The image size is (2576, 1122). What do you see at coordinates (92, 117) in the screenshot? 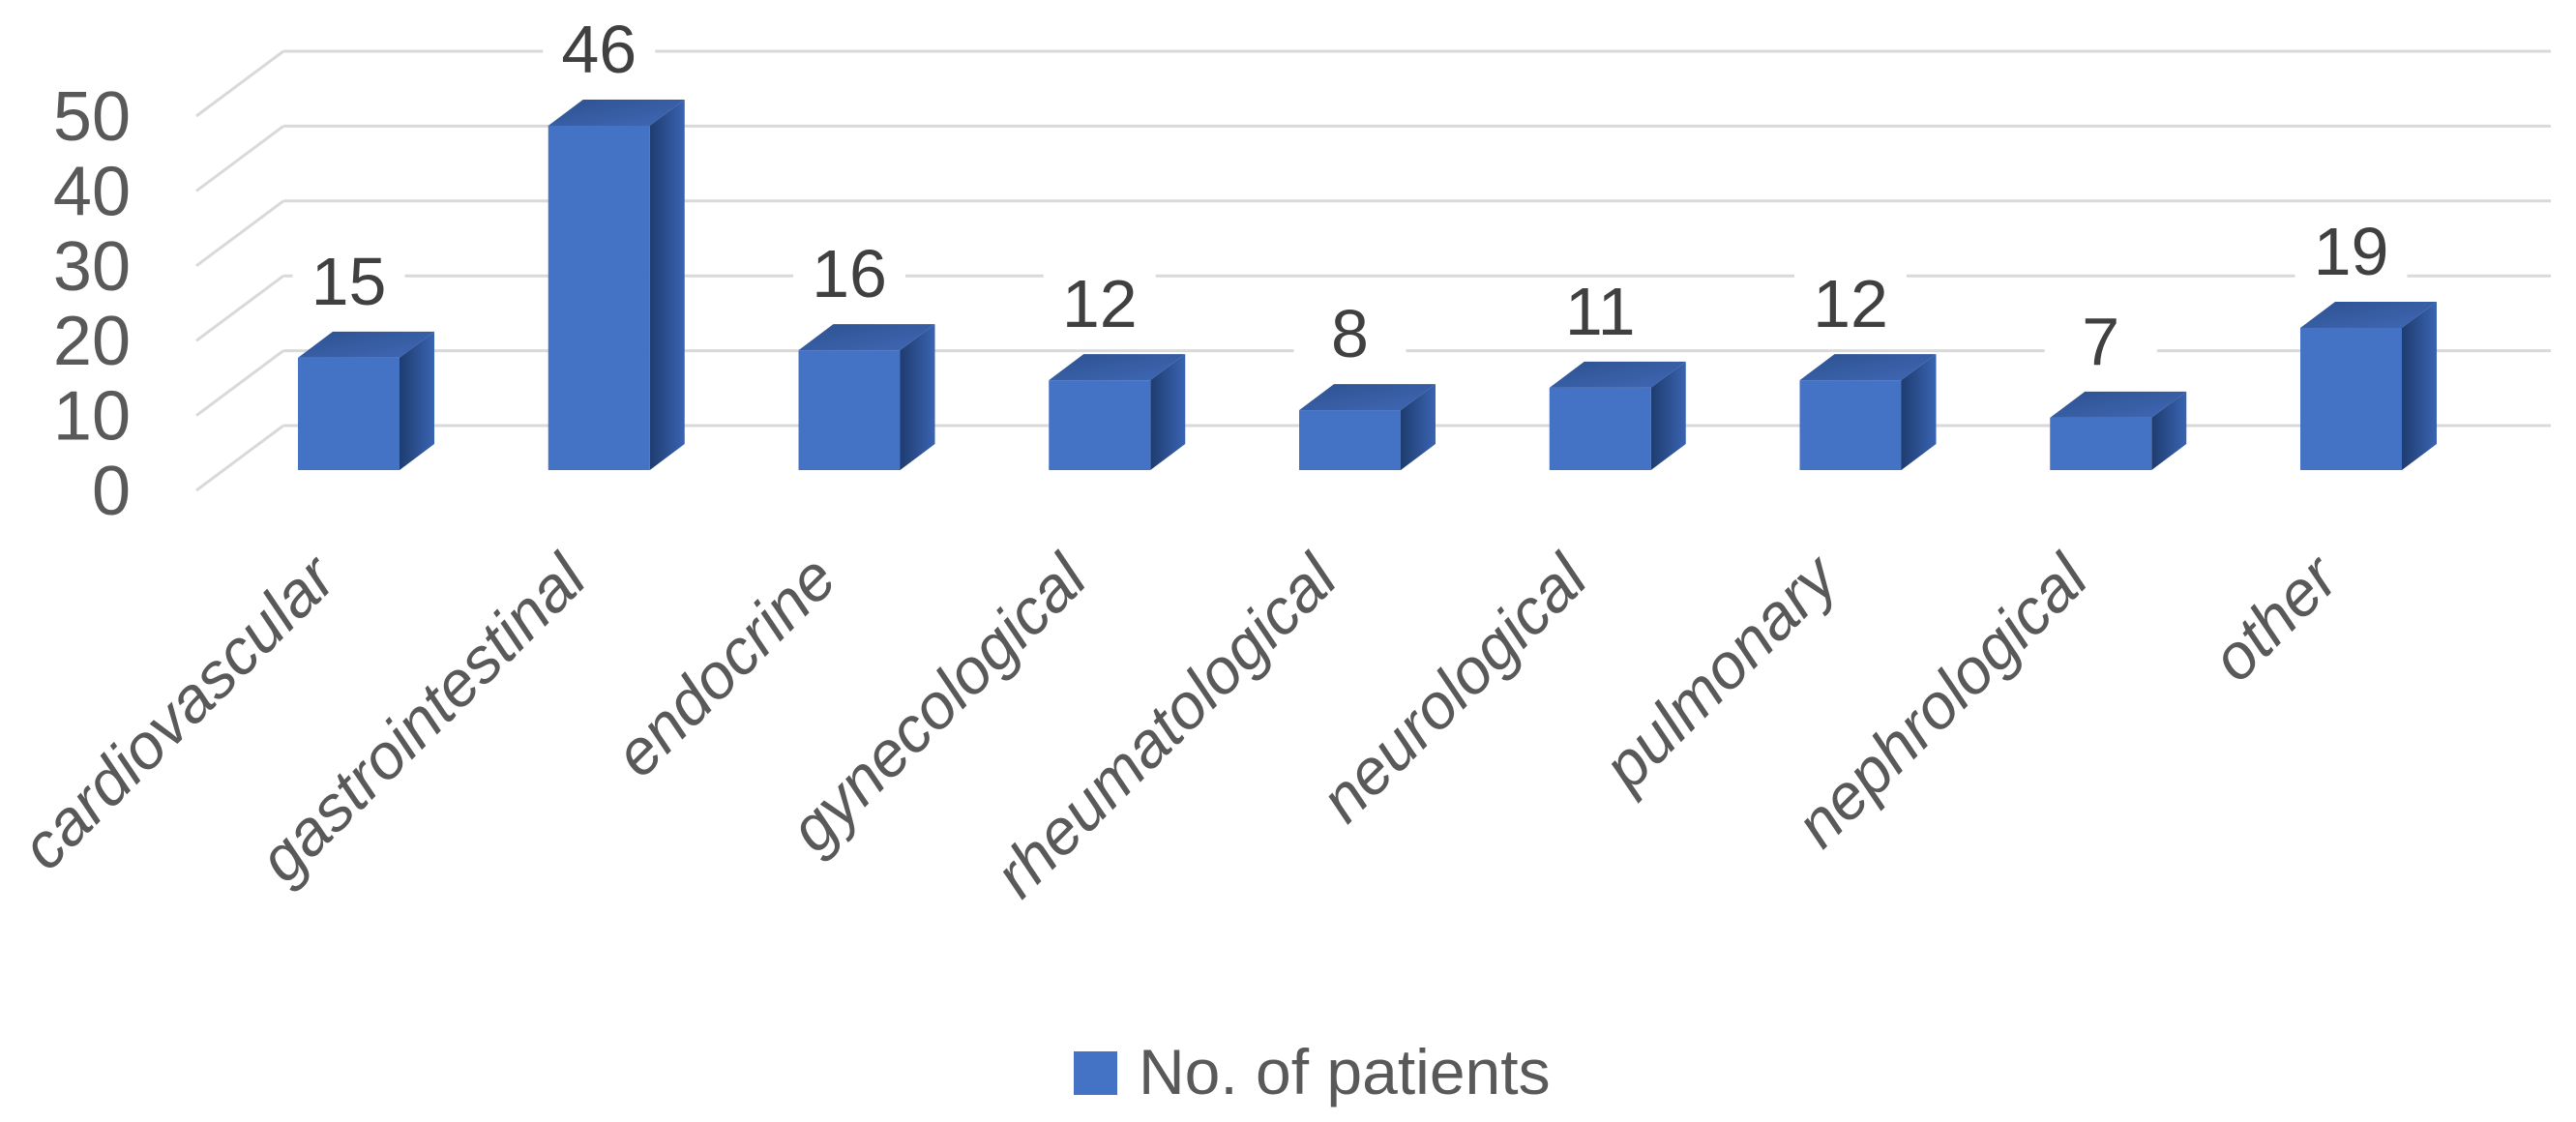
I see `y-axis-tick-label: 50` at bounding box center [92, 117].